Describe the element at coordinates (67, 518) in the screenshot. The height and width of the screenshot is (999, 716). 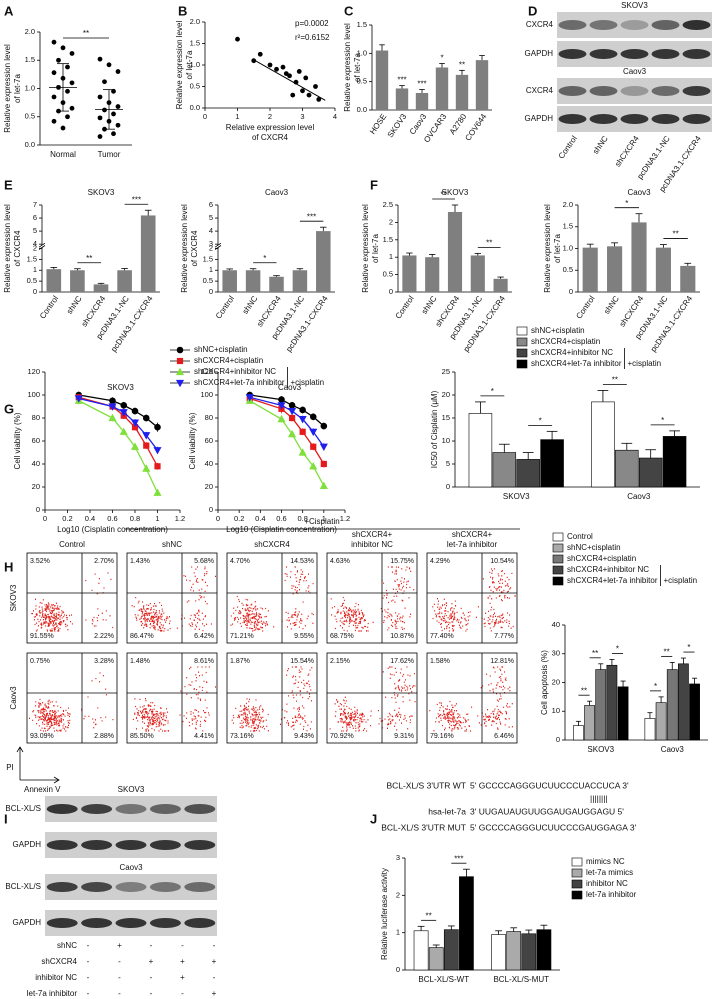
I see `x-tick-label: 0.2` at that location.